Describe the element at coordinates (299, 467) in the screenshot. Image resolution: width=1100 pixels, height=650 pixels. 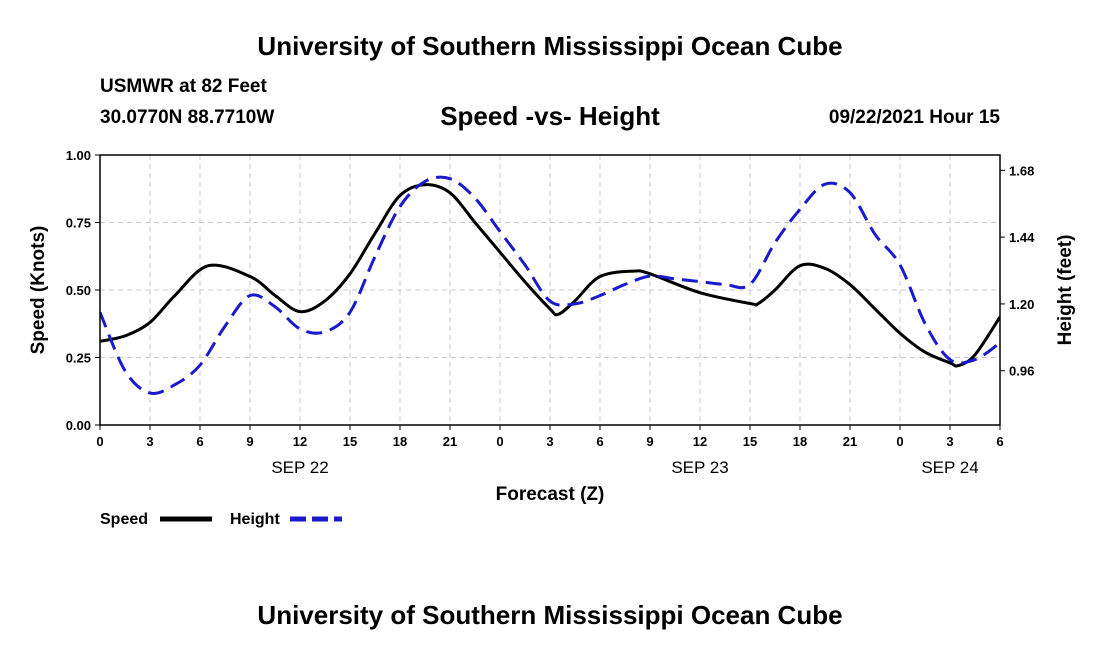
I see `date-label: SEP 22` at that location.